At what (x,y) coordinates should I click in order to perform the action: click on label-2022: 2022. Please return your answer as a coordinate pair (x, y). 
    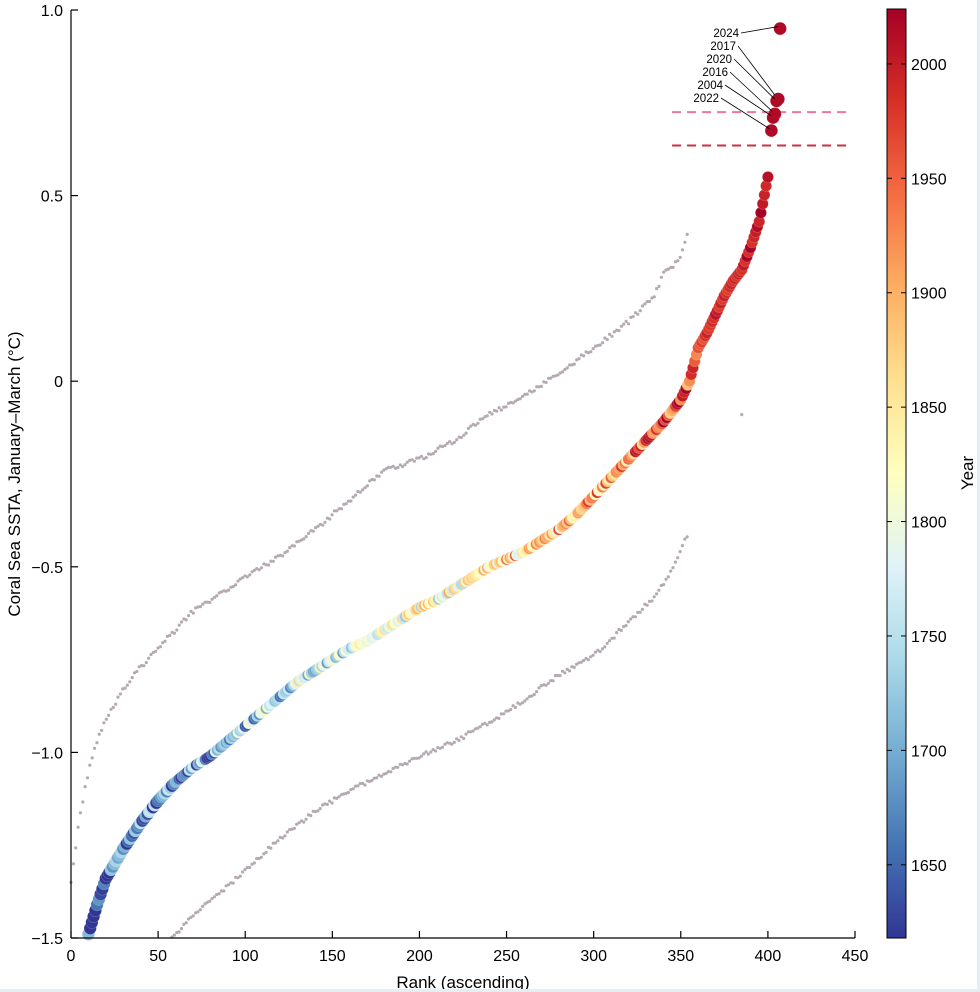
    Looking at the image, I should click on (706, 99).